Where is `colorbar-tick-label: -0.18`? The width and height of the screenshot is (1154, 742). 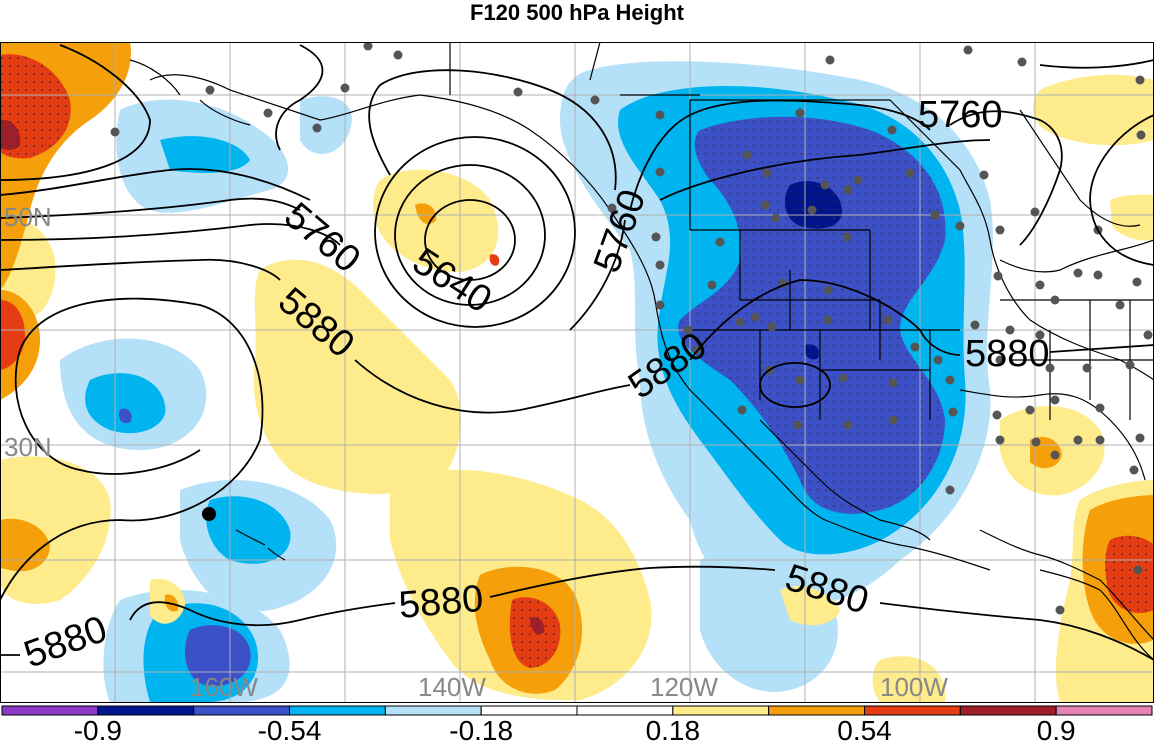 colorbar-tick-label: -0.18 is located at coordinates (481, 728).